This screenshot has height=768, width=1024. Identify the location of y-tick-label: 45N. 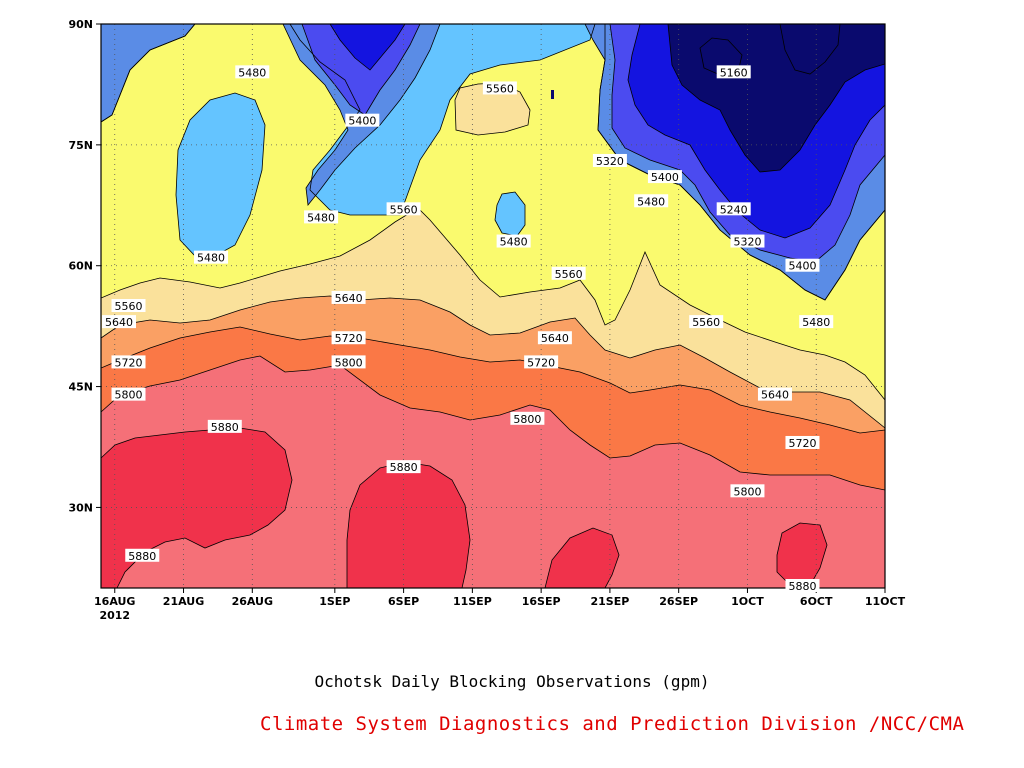
(80, 387).